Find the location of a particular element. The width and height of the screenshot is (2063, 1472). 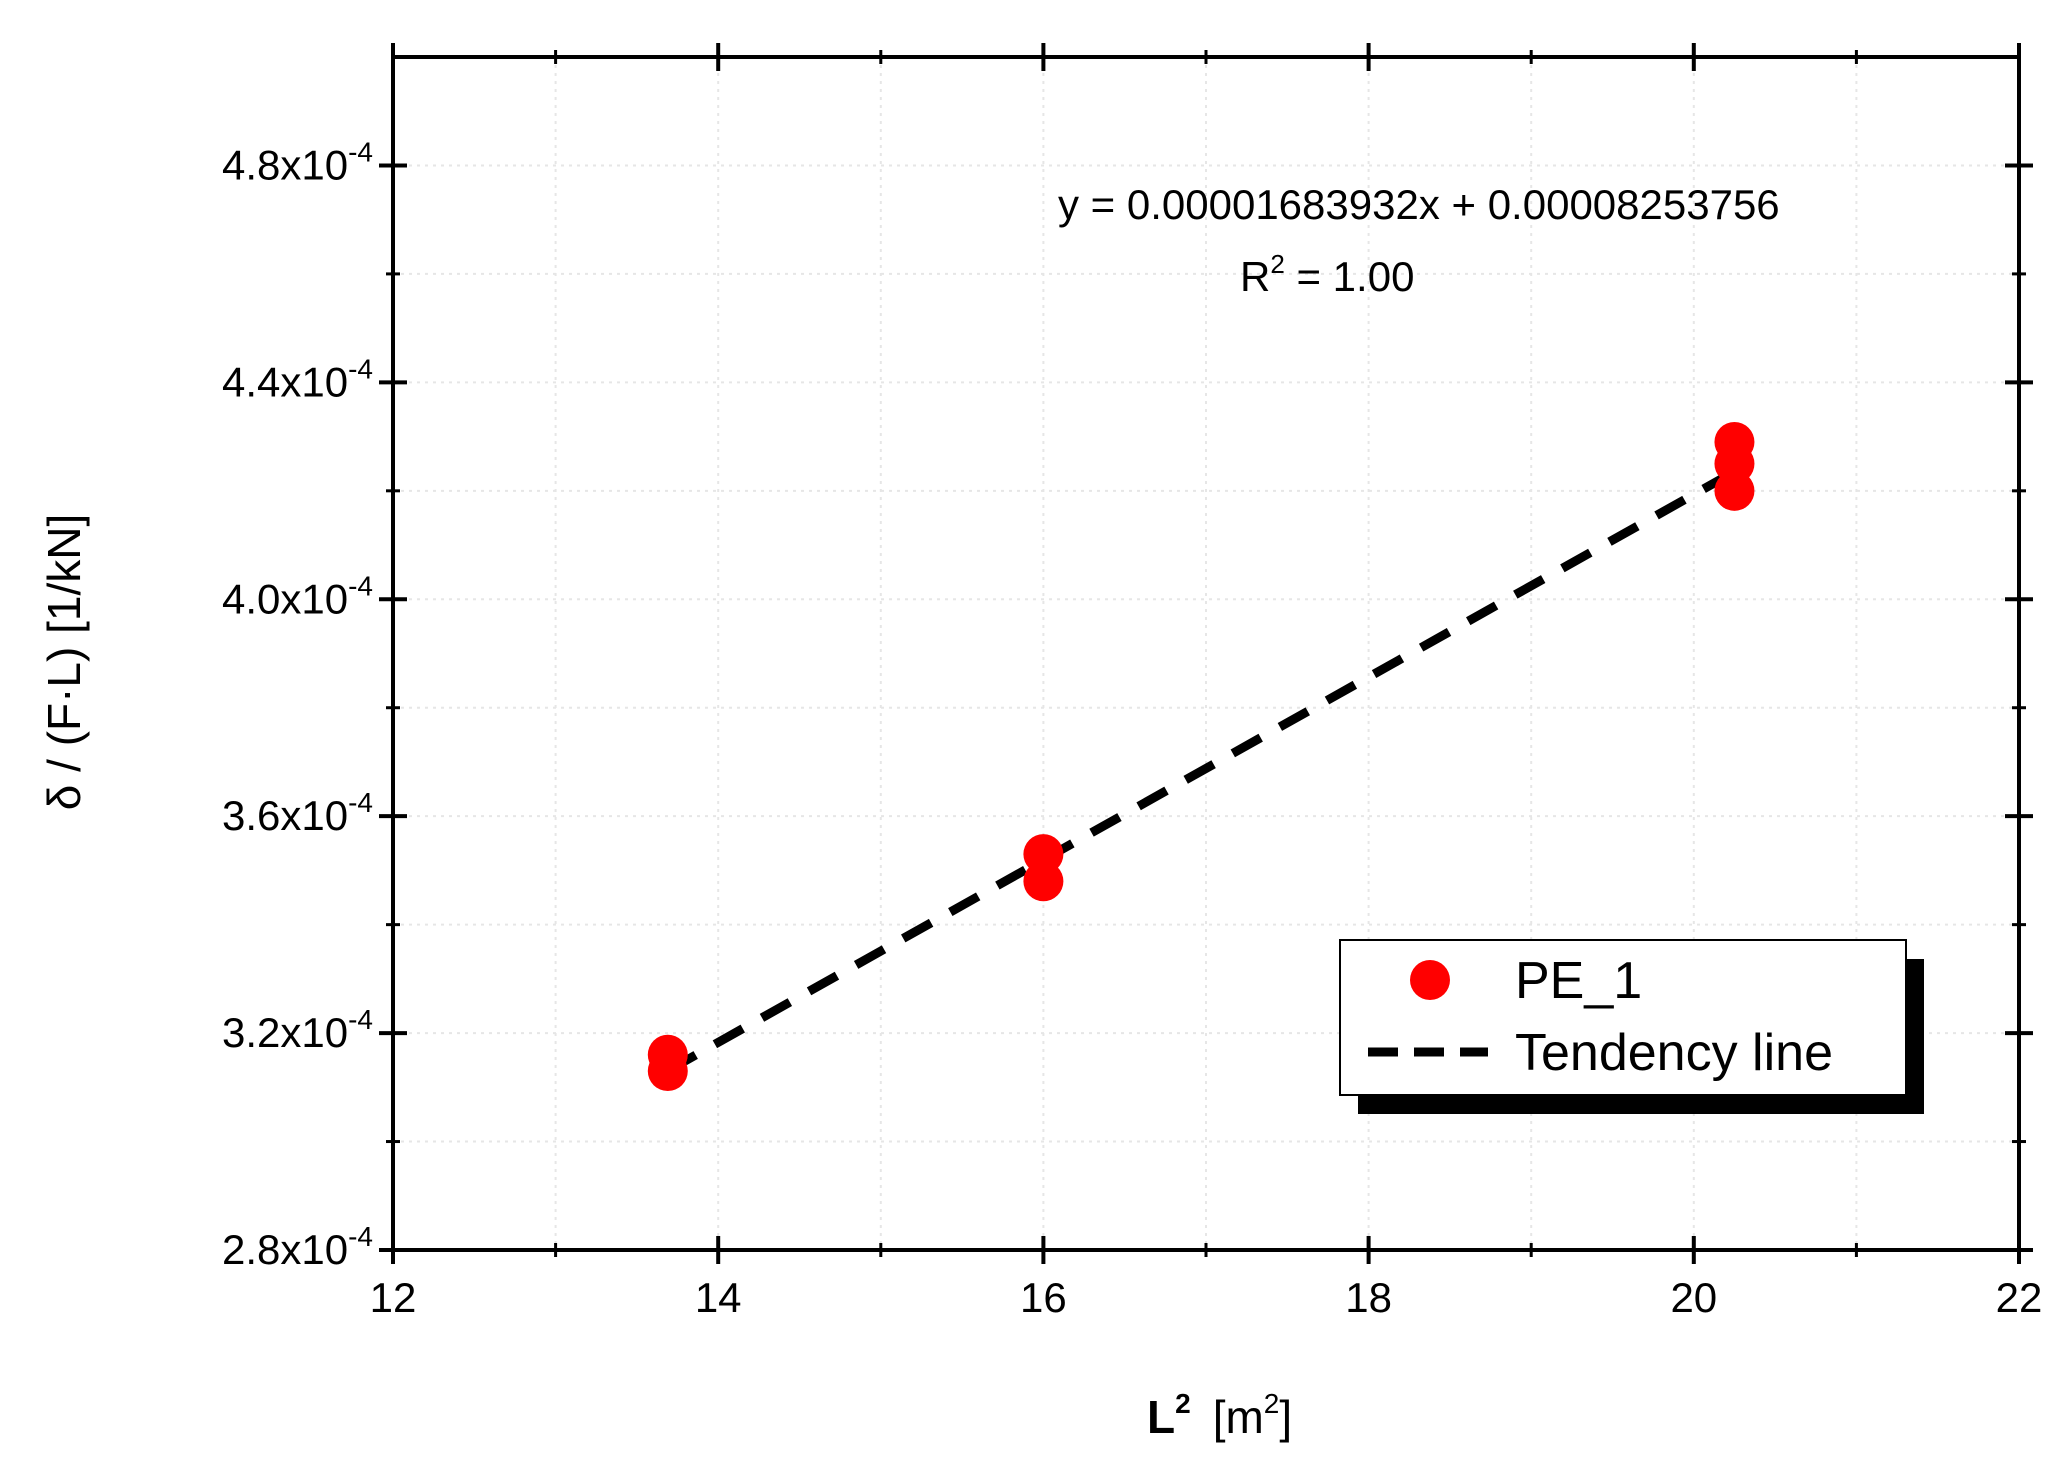

legend: PE_1 Tendency line is located at coordinates (1631, 1026).